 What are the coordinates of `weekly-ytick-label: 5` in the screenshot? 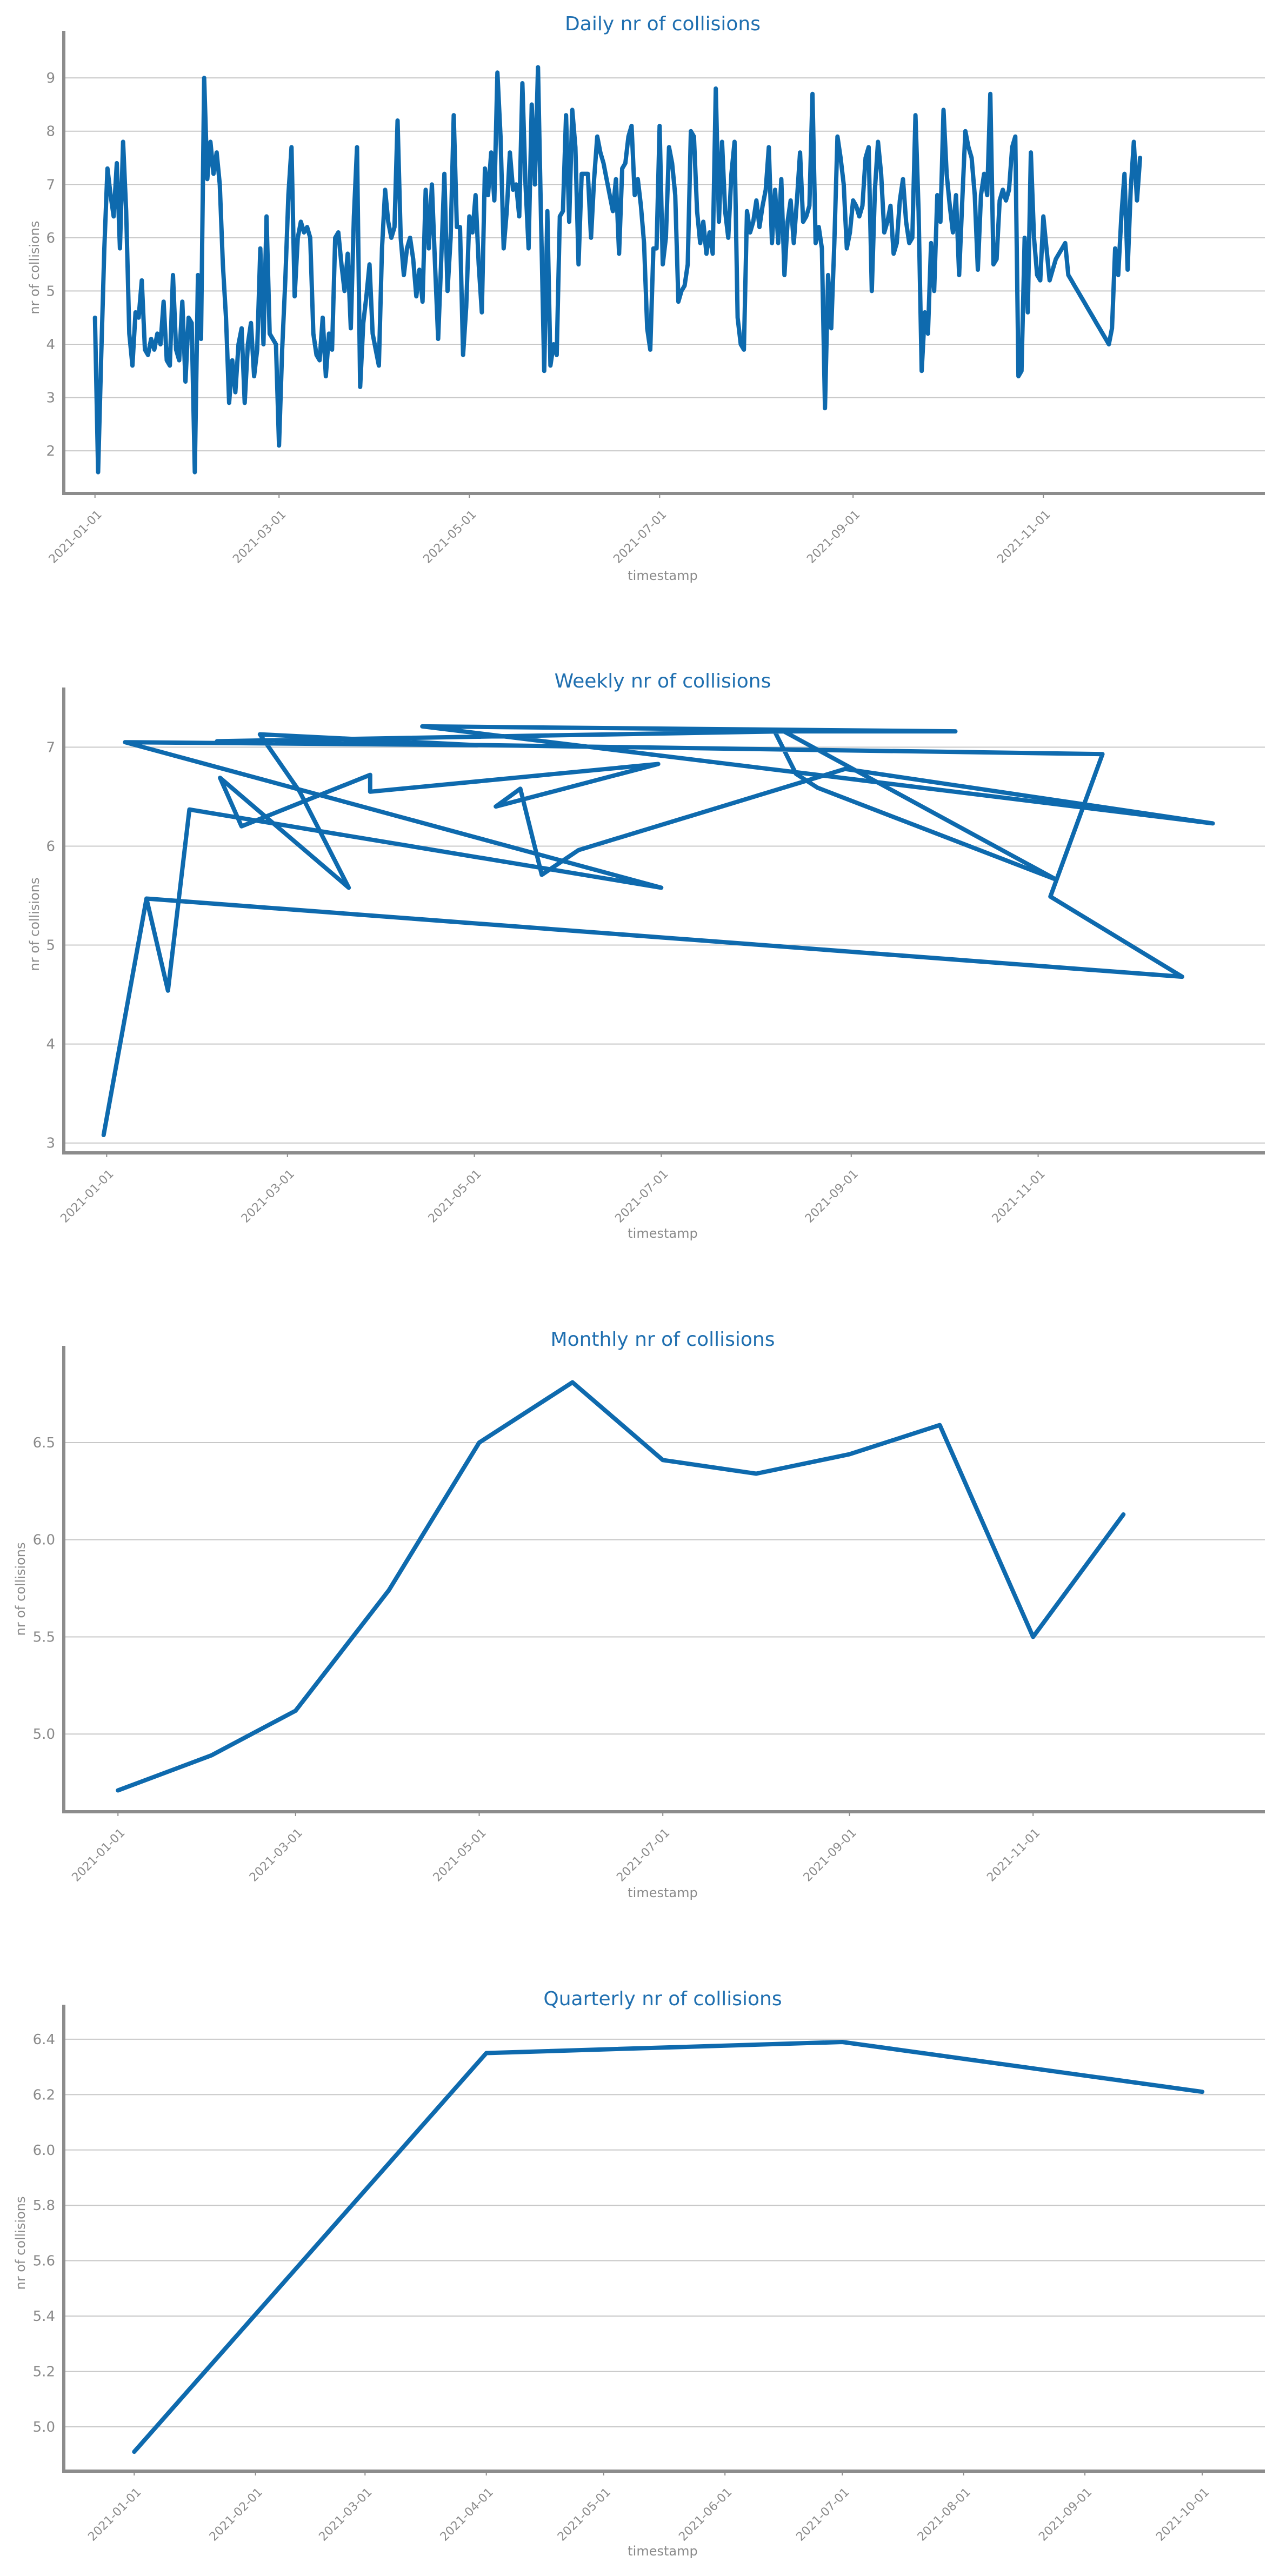 It's located at (51, 946).